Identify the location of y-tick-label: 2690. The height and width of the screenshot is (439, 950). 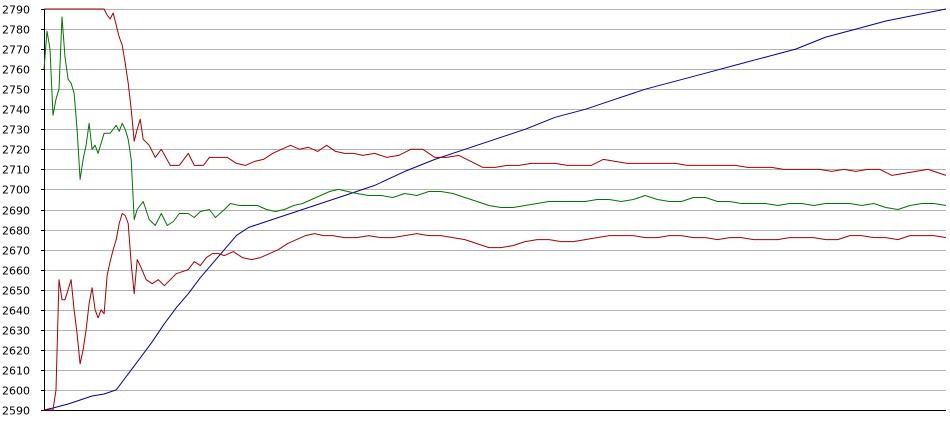
(16, 211).